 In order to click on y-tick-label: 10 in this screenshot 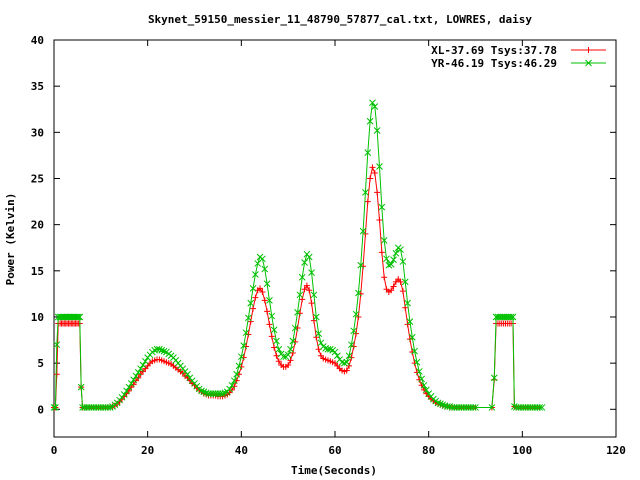, I will do `click(37, 317)`.